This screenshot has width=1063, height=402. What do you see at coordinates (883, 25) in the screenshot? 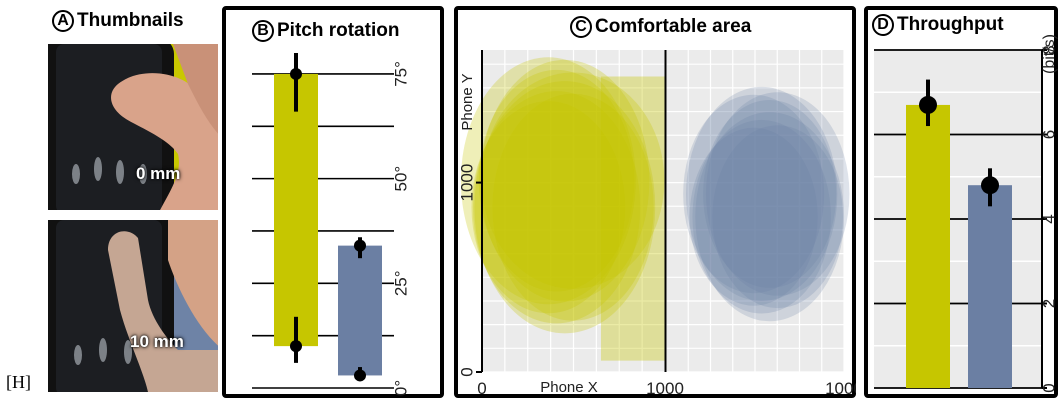
I see `panel-d-letter: D` at bounding box center [883, 25].